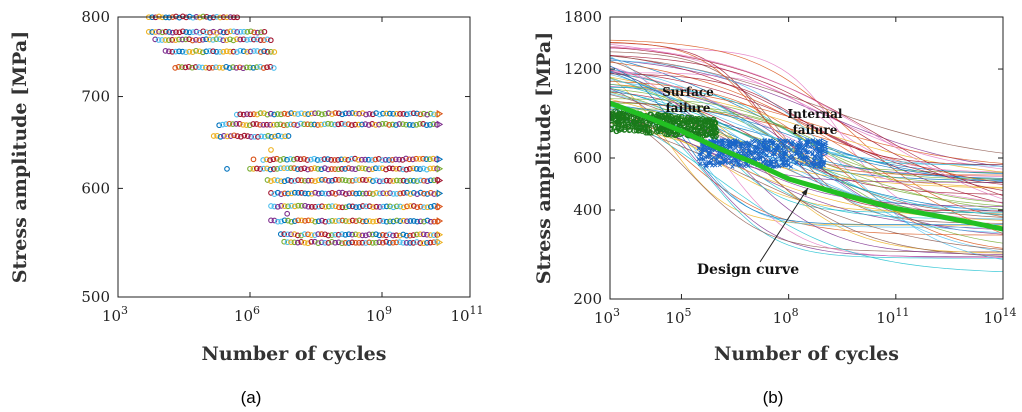  Describe the element at coordinates (95, 297) in the screenshot. I see `y-tick-label: 500` at that location.